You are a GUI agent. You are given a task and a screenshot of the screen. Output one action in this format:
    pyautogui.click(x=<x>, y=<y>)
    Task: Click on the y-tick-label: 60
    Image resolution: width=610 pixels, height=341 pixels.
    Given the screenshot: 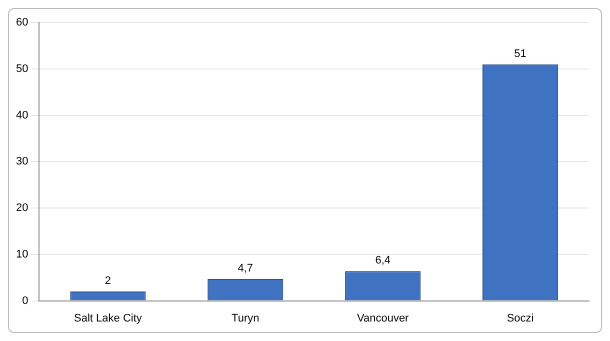 What is the action you would take?
    pyautogui.click(x=22, y=22)
    